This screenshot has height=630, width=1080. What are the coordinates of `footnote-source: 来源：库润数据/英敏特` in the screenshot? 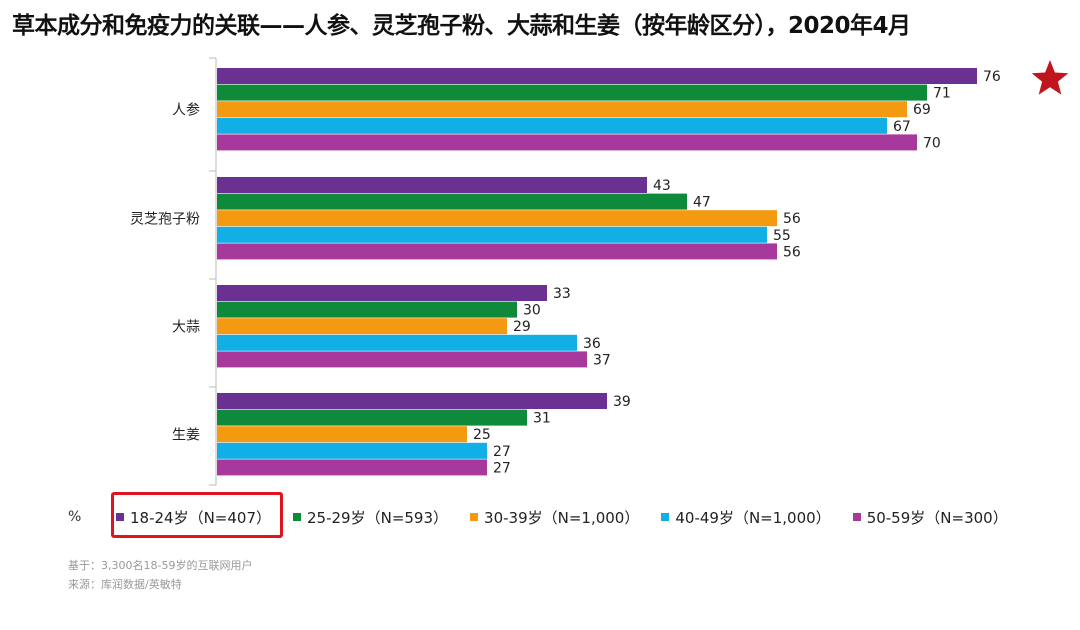 It's located at (125, 584).